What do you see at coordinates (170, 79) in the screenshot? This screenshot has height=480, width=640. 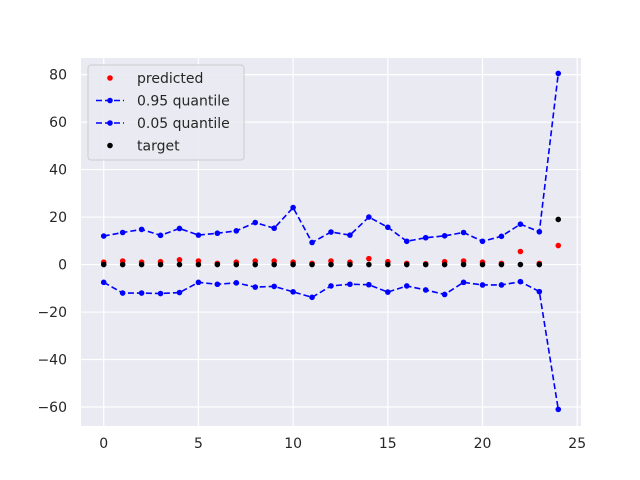 I see `legend-label: predicted` at bounding box center [170, 79].